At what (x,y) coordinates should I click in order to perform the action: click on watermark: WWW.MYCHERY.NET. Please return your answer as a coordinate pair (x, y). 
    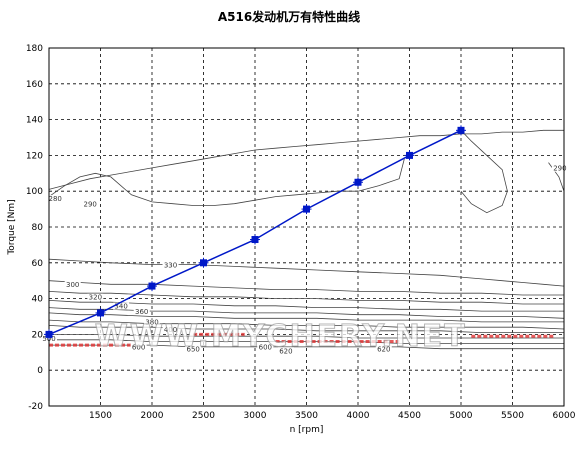
    Looking at the image, I should click on (281, 336).